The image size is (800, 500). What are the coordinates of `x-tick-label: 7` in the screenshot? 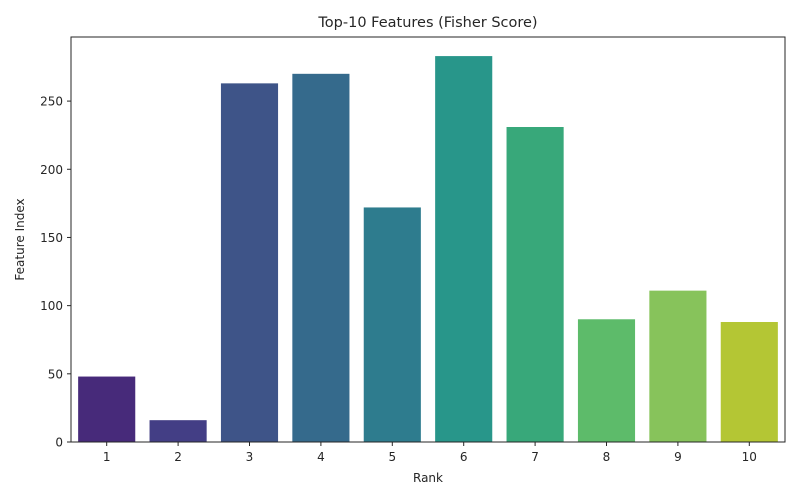 It's located at (535, 457).